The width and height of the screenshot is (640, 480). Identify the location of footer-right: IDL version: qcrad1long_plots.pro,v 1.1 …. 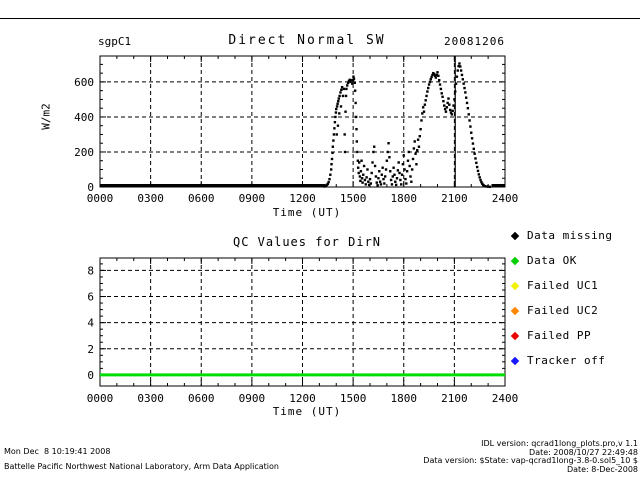
(530, 456).